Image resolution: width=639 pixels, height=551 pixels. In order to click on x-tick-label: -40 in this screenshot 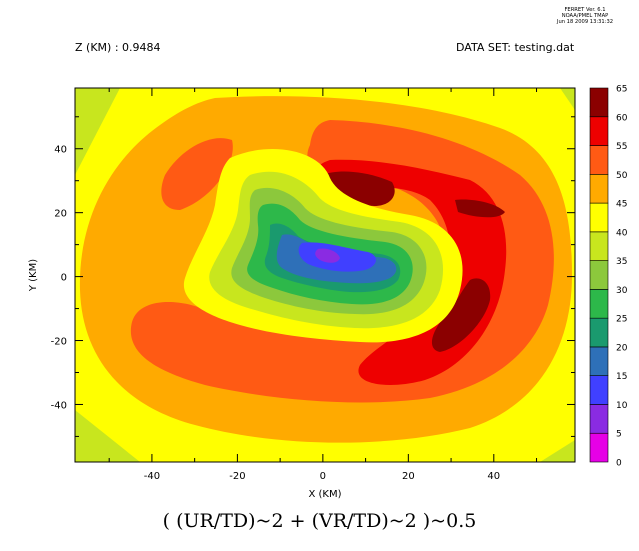, I will do `click(152, 476)`.